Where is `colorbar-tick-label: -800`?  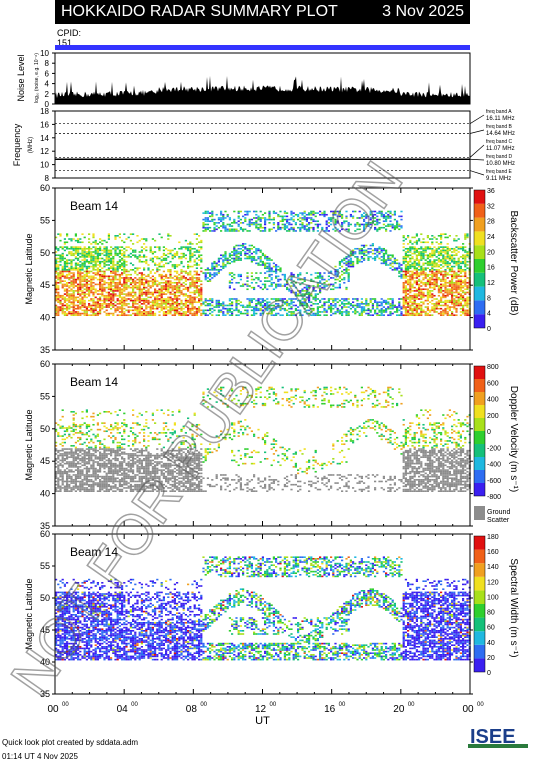
colorbar-tick-label: -800 is located at coordinates (494, 497).